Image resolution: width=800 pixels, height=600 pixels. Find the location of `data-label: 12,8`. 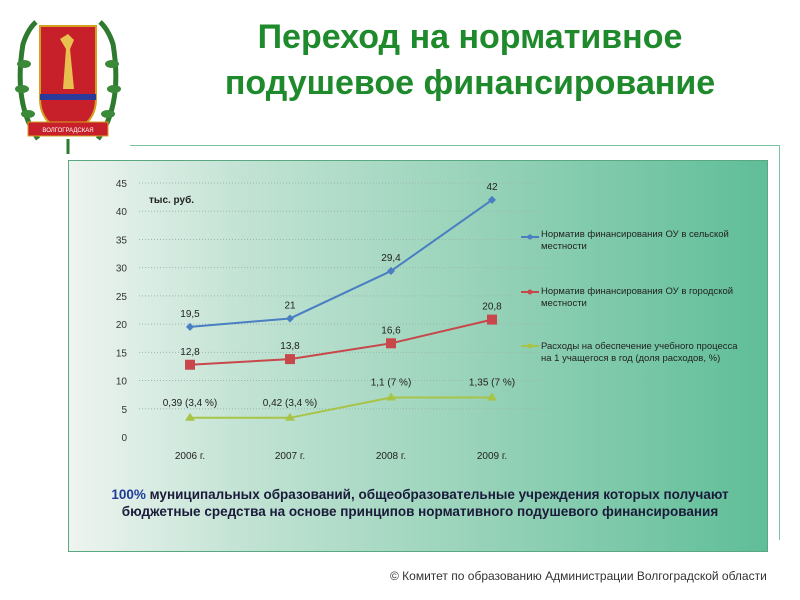

data-label: 12,8 is located at coordinates (190, 352).